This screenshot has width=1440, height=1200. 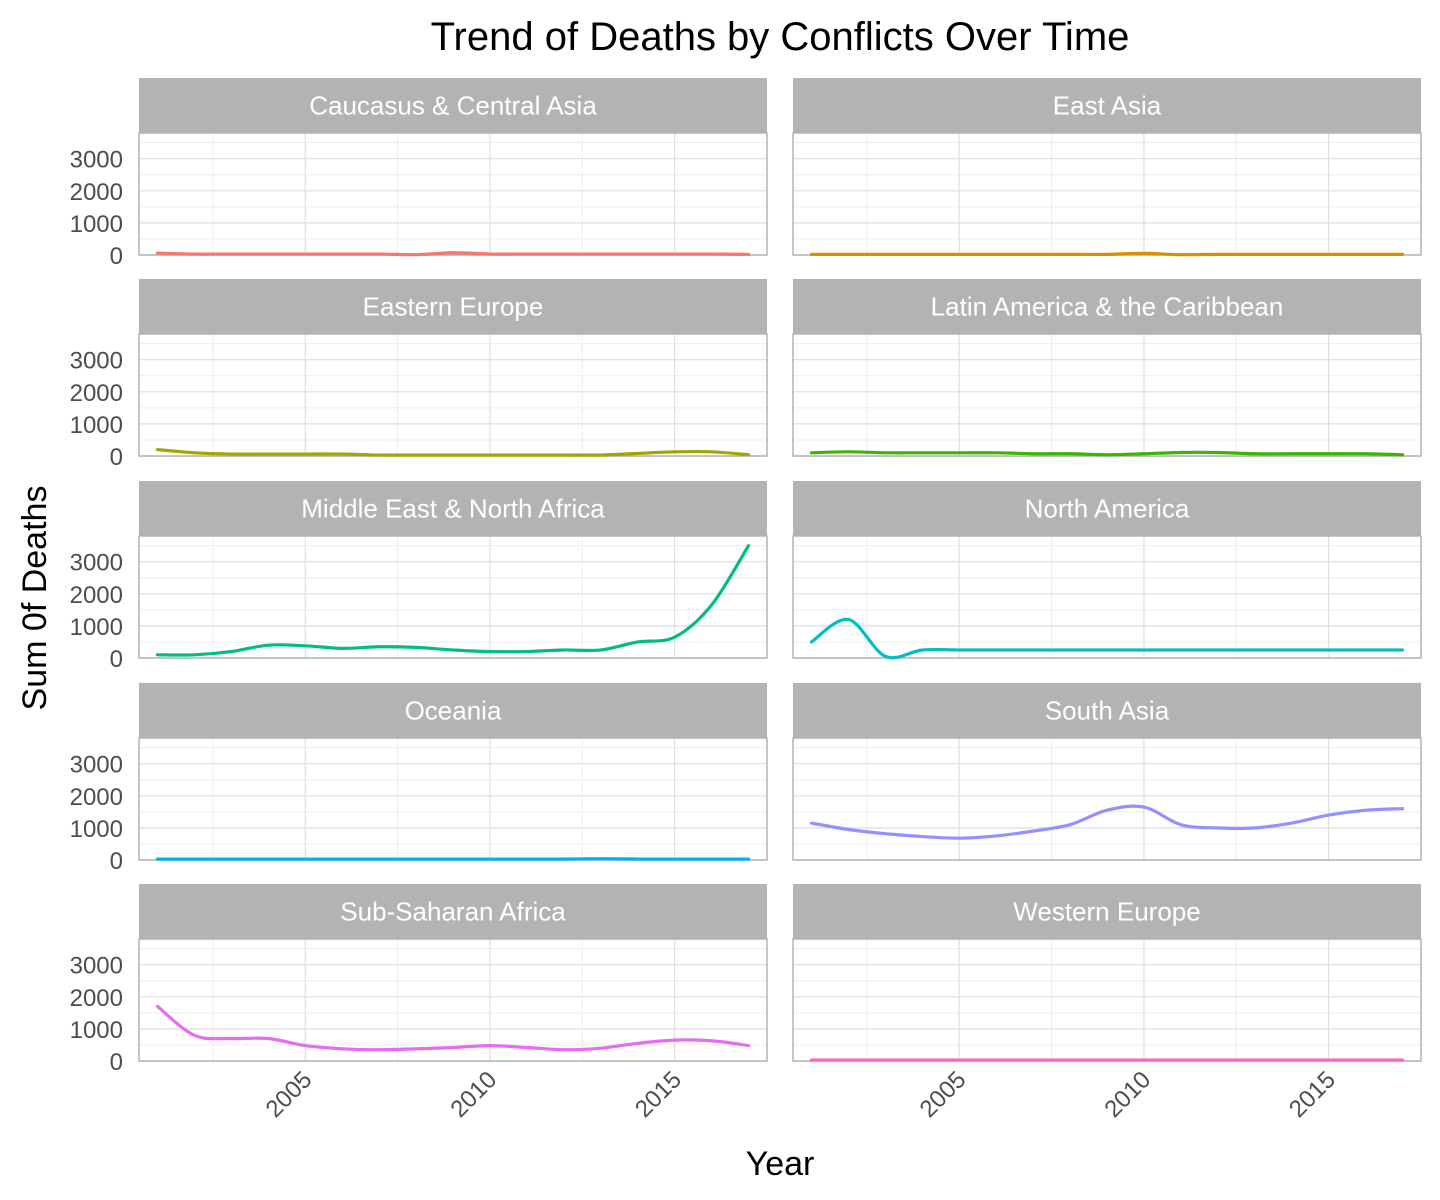 I want to click on facet-panel: East Asia, so click(x=1107, y=167).